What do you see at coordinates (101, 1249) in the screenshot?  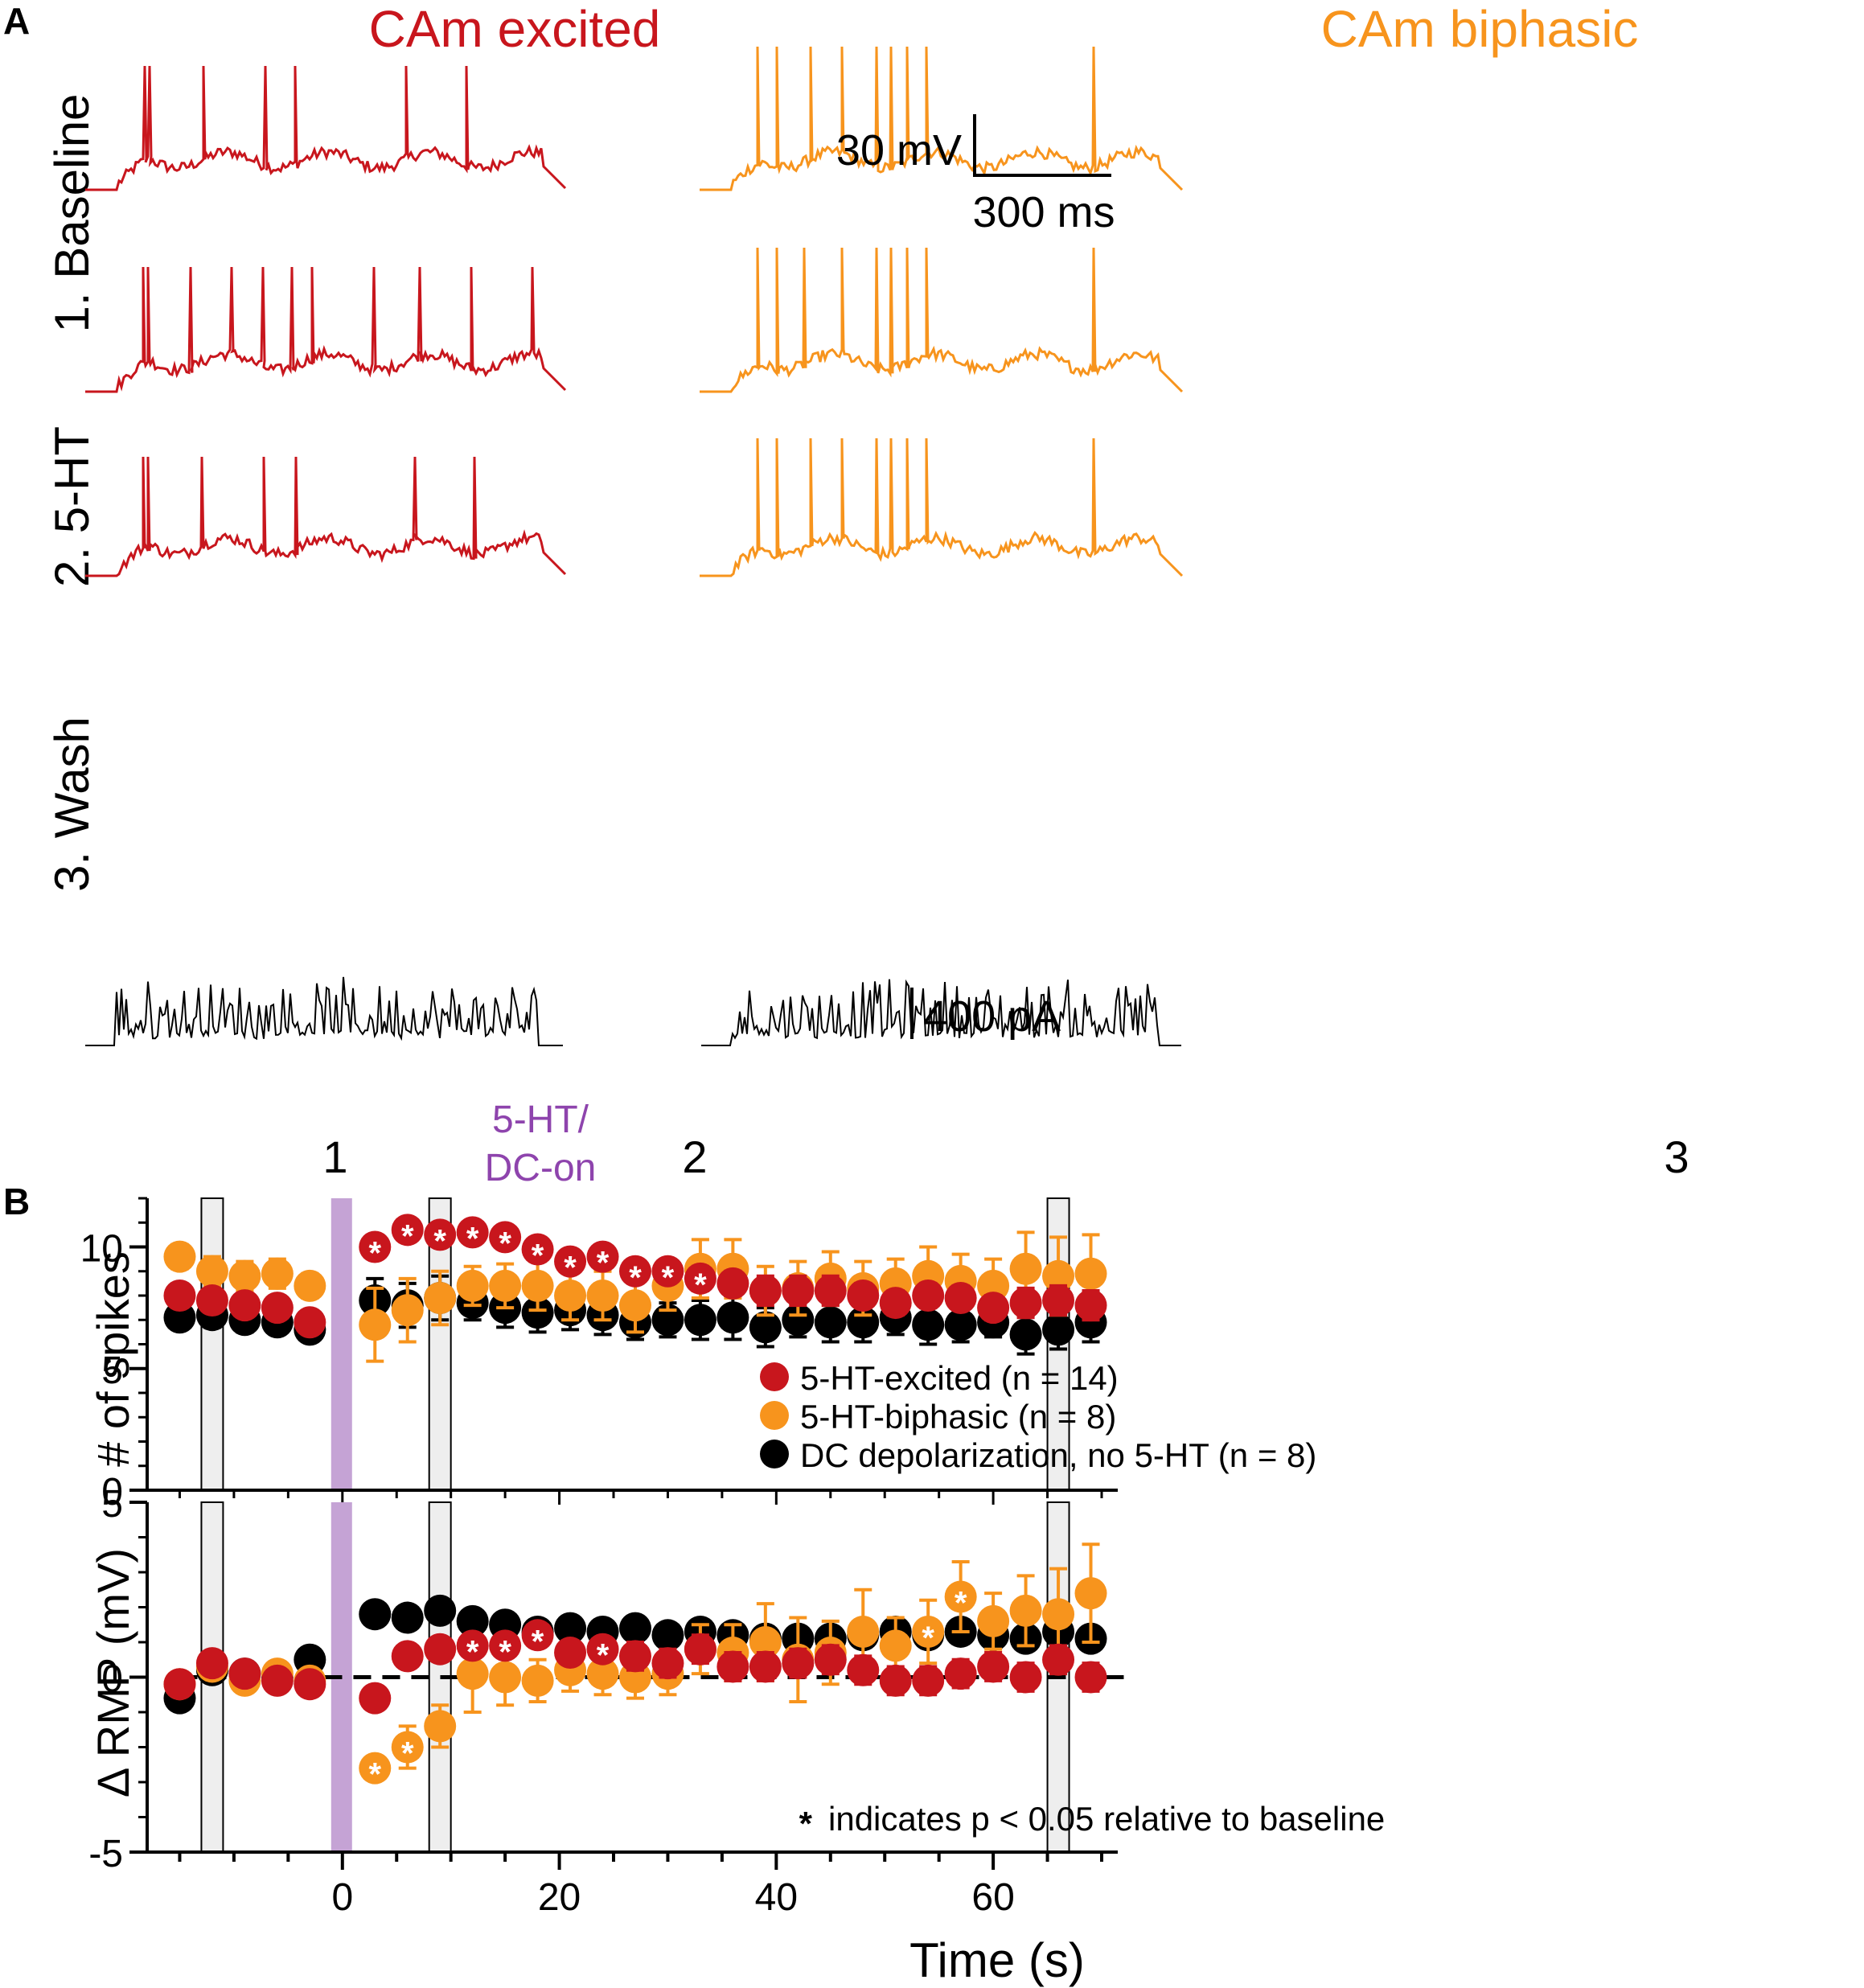 I see `y-tick-label: 10` at bounding box center [101, 1249].